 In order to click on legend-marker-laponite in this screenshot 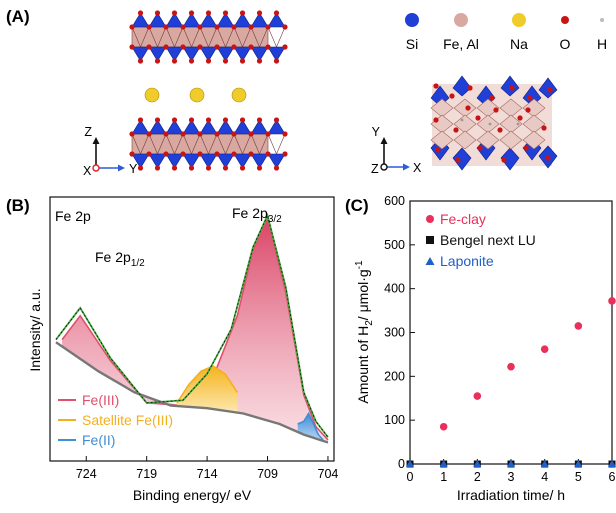, I will do `click(430, 261)`.